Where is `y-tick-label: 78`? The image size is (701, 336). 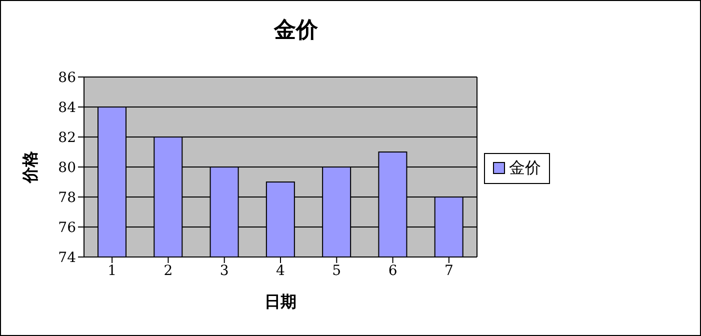 y-tick-label: 78 is located at coordinates (67, 198).